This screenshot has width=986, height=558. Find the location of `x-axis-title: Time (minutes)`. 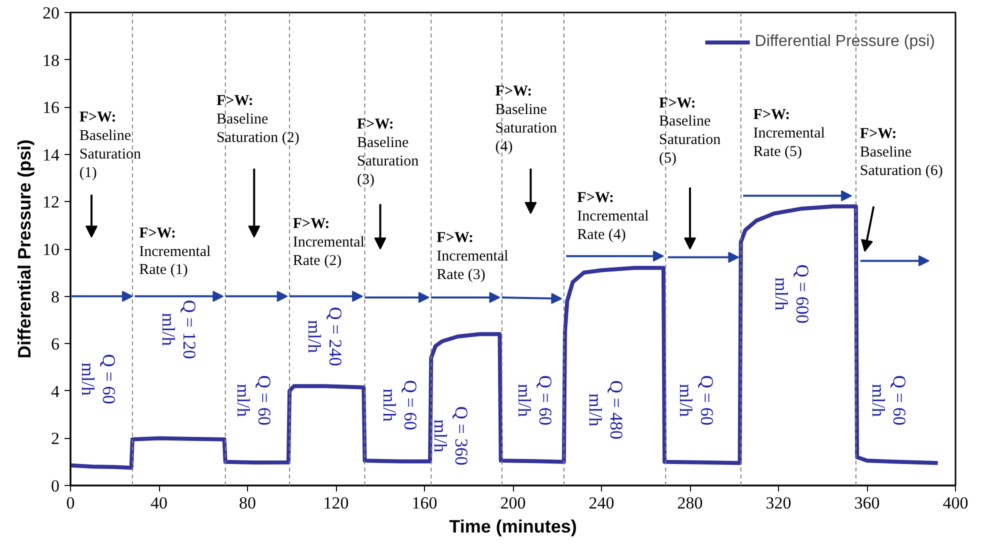

x-axis-title: Time (minutes) is located at coordinates (513, 526).